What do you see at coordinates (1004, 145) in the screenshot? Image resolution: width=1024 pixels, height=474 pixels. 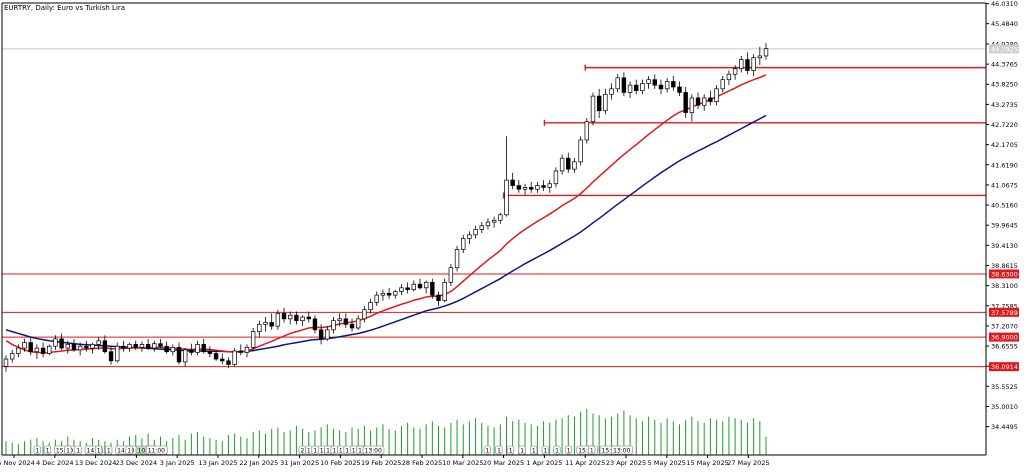 I see `price-tick-label: 42.1705` at bounding box center [1004, 145].